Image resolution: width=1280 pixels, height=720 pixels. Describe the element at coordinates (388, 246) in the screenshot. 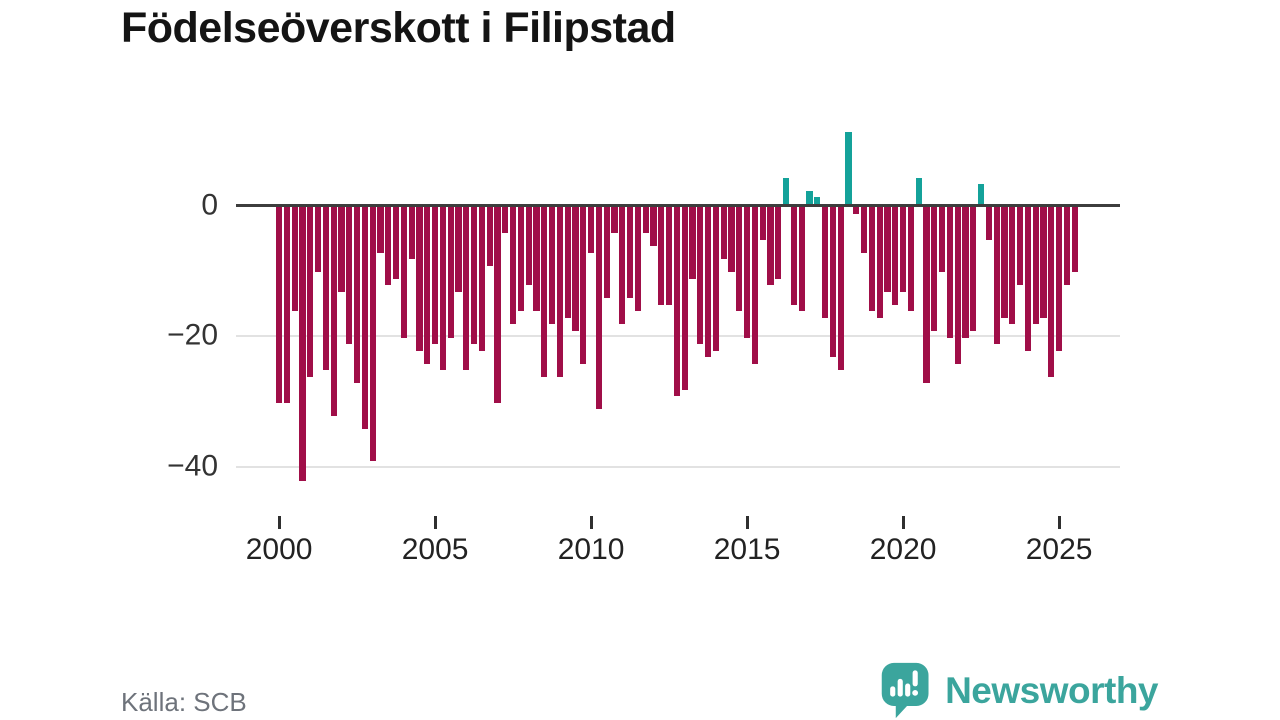

I see `chart-bar-2003Q3` at that location.